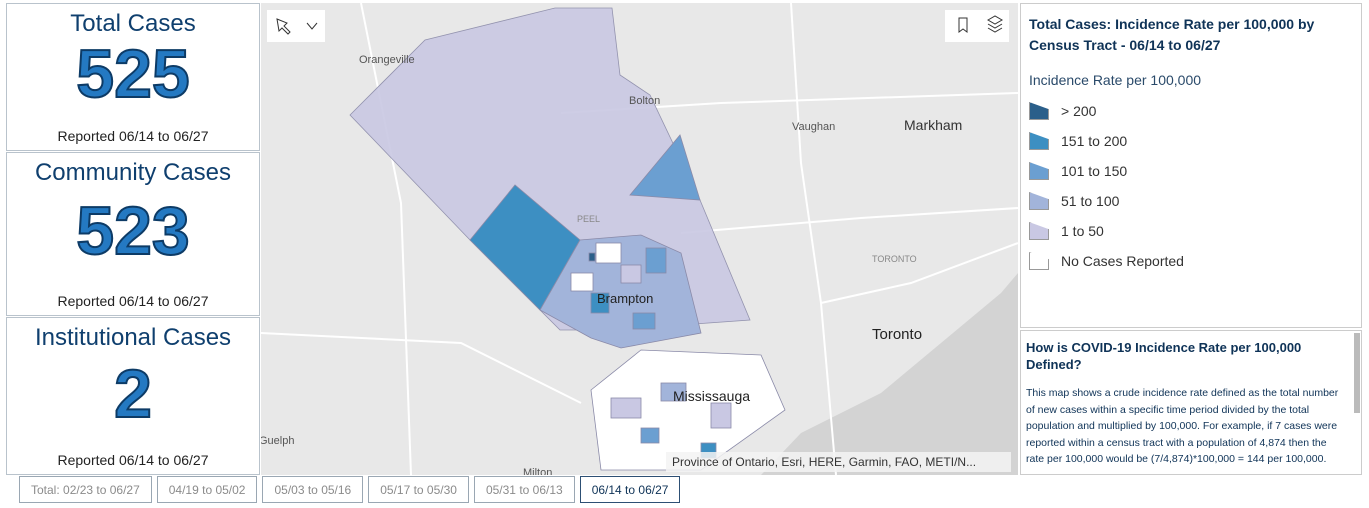 The width and height of the screenshot is (1369, 508). What do you see at coordinates (1191, 261) in the screenshot?
I see `legend-item: No Cases Reported` at bounding box center [1191, 261].